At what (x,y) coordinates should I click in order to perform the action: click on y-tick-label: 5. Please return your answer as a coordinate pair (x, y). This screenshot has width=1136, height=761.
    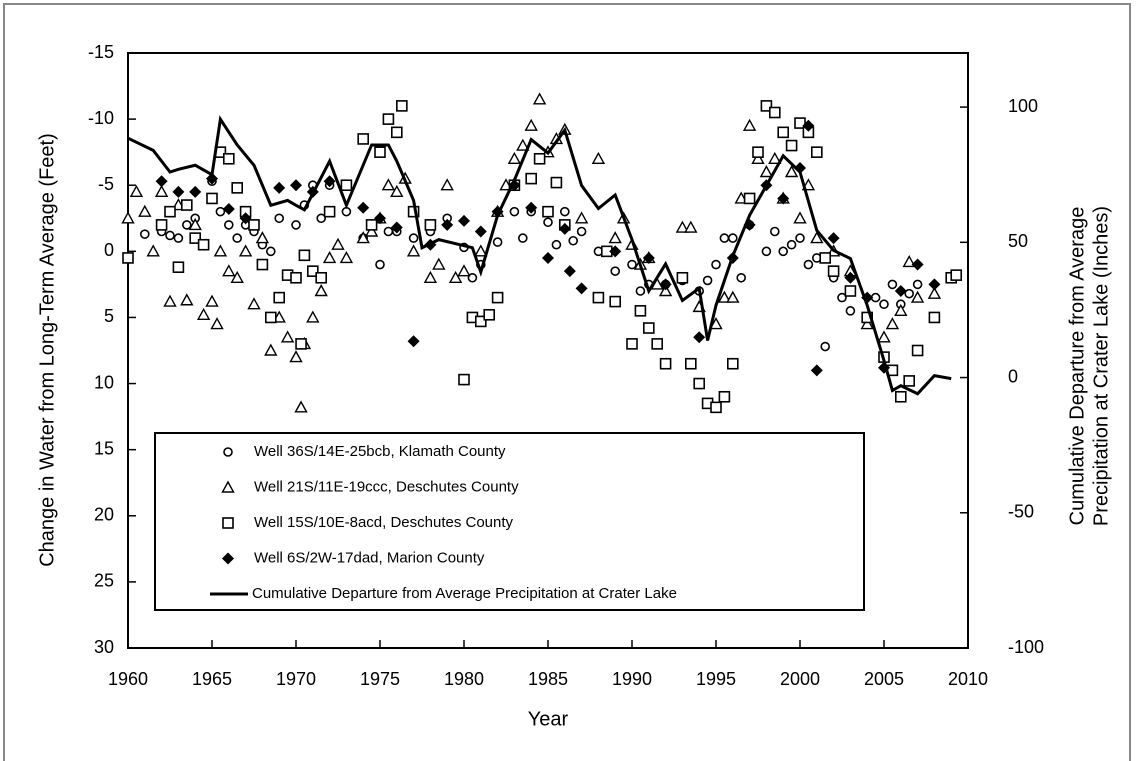
    Looking at the image, I should click on (109, 316).